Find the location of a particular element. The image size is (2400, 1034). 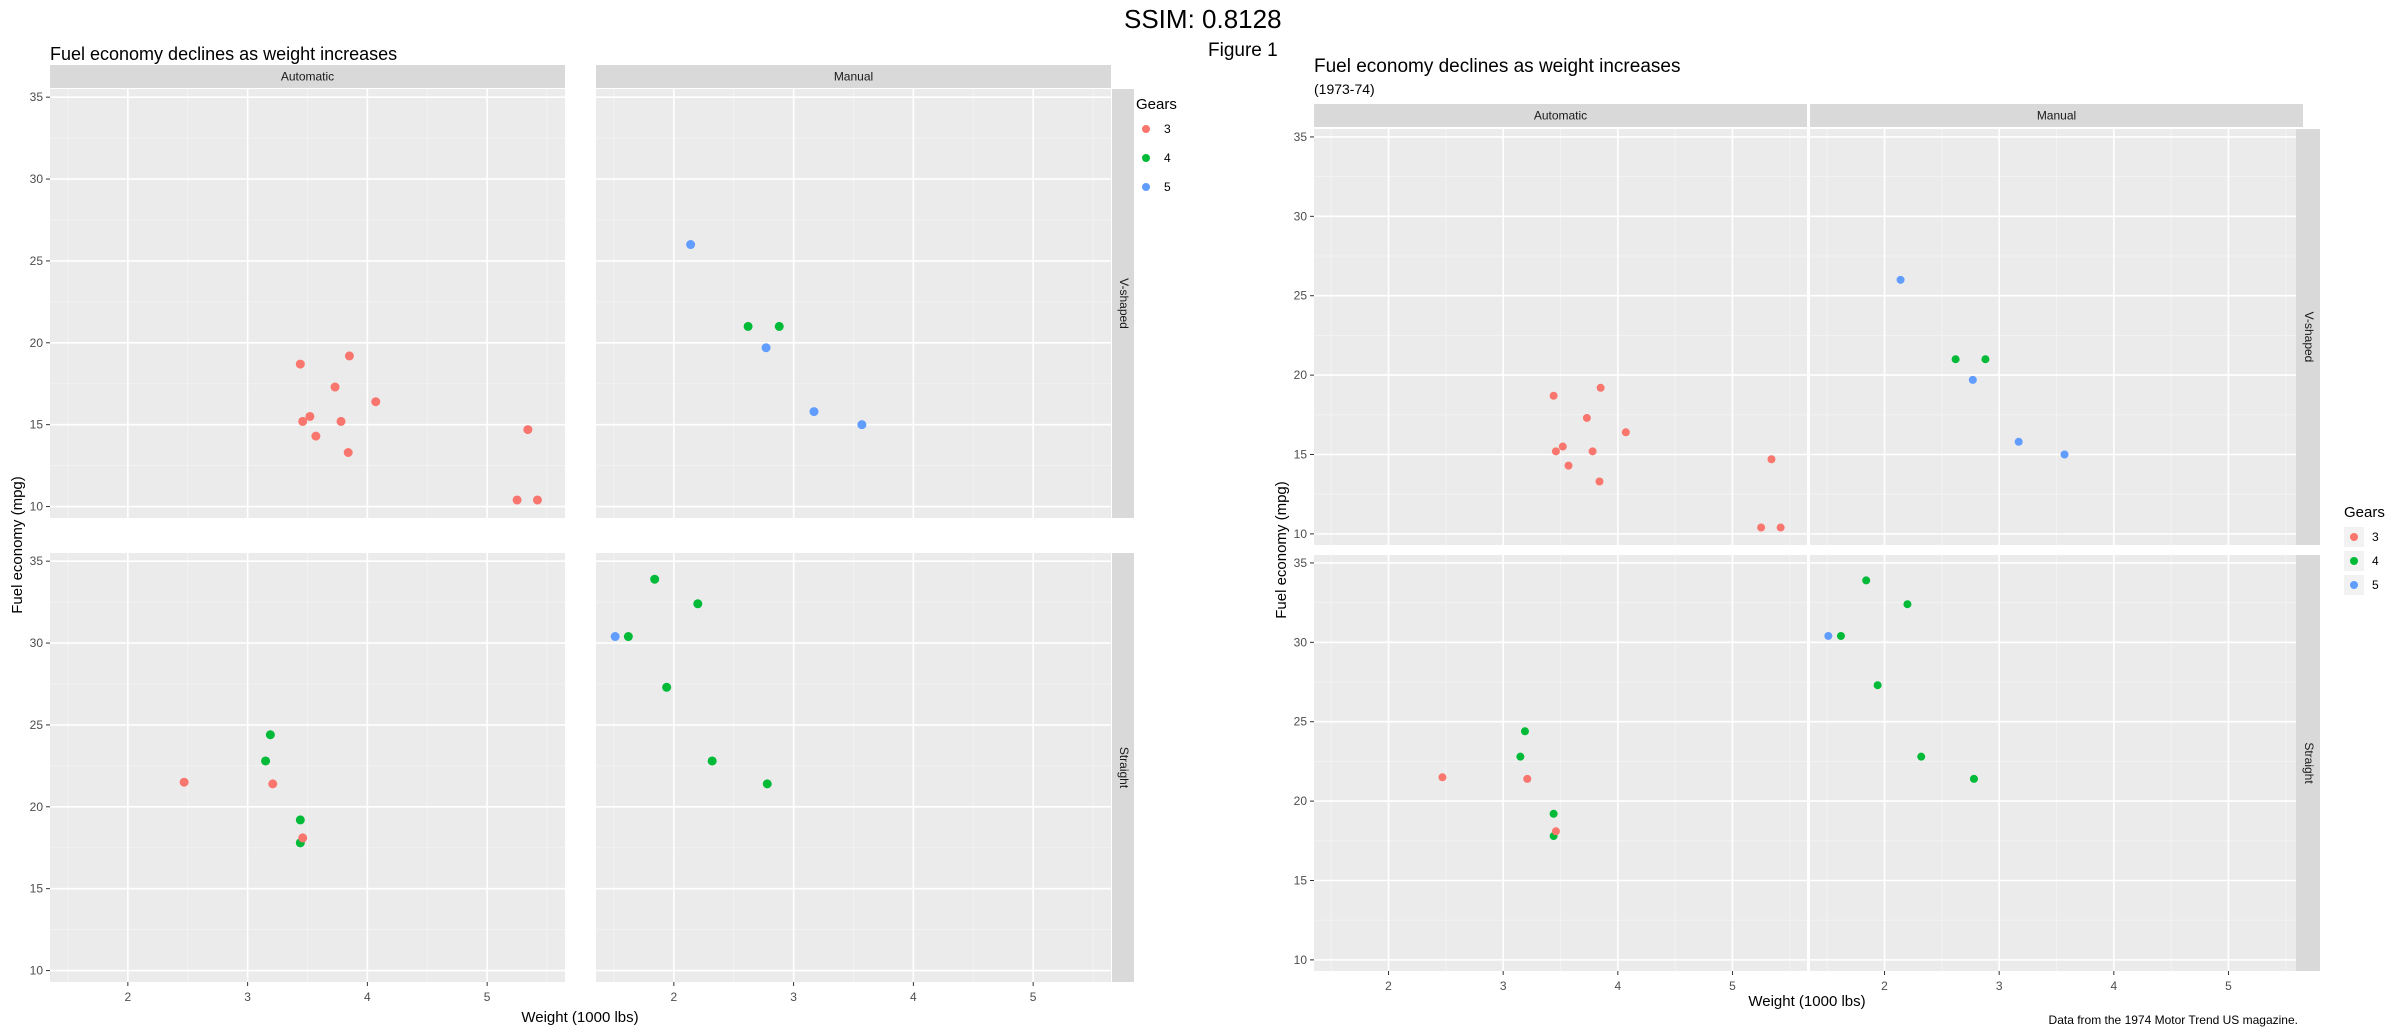

figure-label: Figure 1 is located at coordinates (1243, 50).